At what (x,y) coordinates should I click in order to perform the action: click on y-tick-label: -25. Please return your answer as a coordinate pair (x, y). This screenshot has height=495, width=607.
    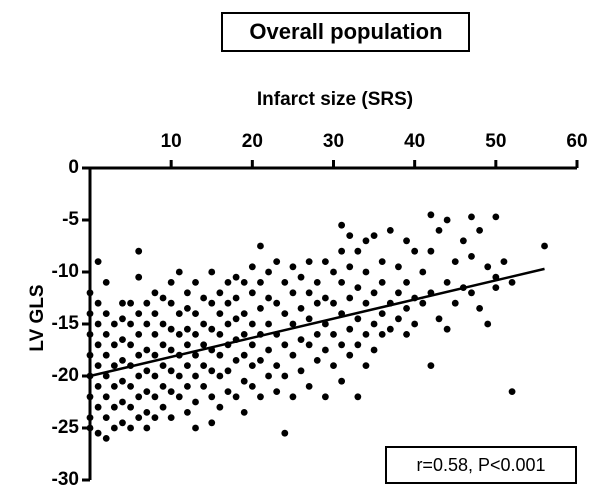
    Looking at the image, I should click on (66, 427).